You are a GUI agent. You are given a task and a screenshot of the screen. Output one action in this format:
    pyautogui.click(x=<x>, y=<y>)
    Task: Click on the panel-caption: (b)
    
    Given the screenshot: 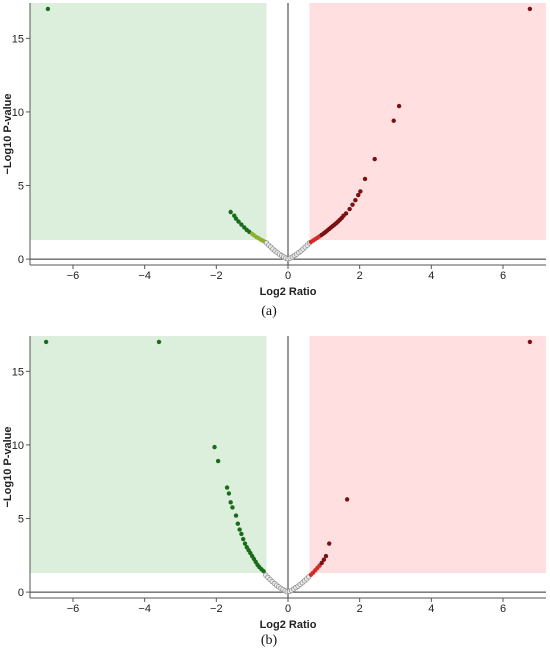 What is the action you would take?
    pyautogui.click(x=269, y=640)
    